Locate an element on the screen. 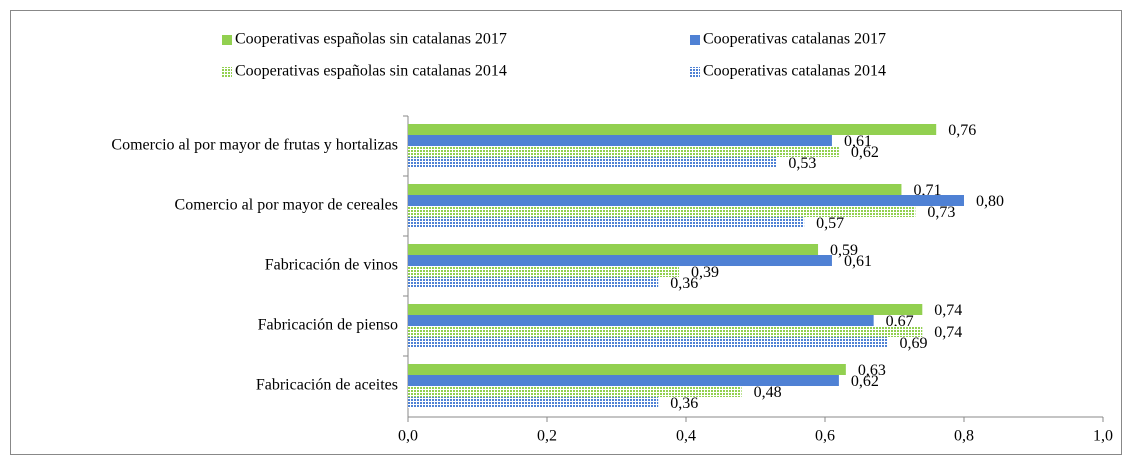  value-label: 0,39 is located at coordinates (705, 272).